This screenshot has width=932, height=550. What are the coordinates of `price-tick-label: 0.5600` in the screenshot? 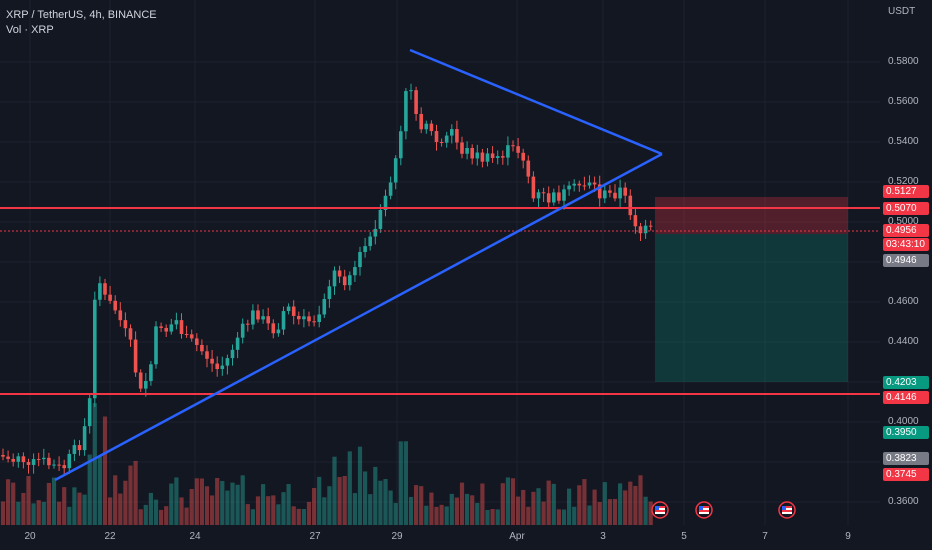 It's located at (903, 101).